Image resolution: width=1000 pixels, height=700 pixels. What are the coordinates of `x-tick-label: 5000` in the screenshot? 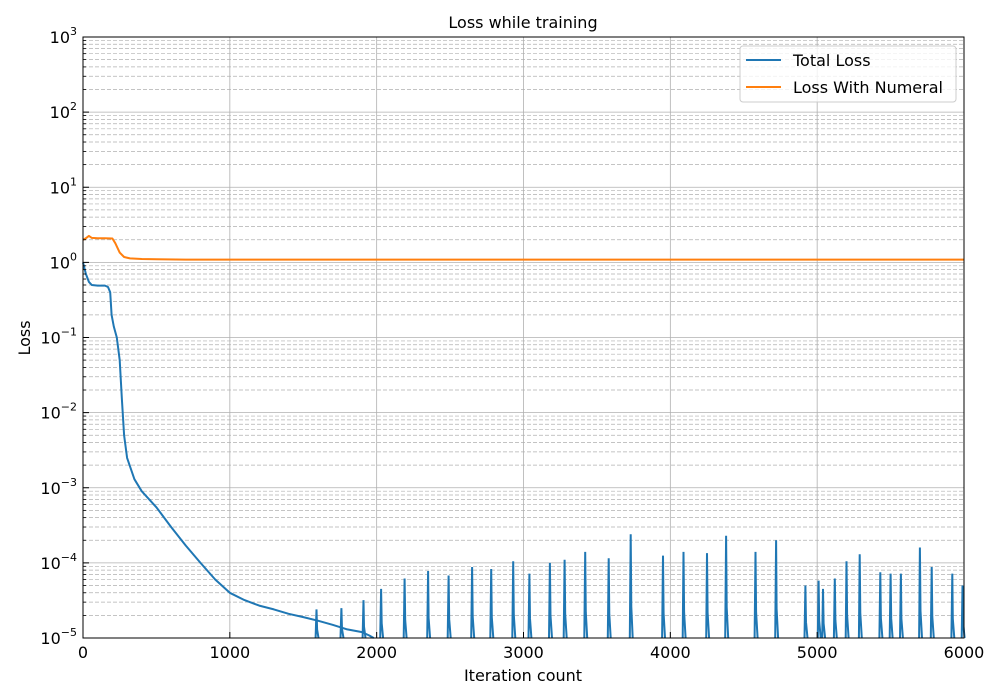 It's located at (817, 652).